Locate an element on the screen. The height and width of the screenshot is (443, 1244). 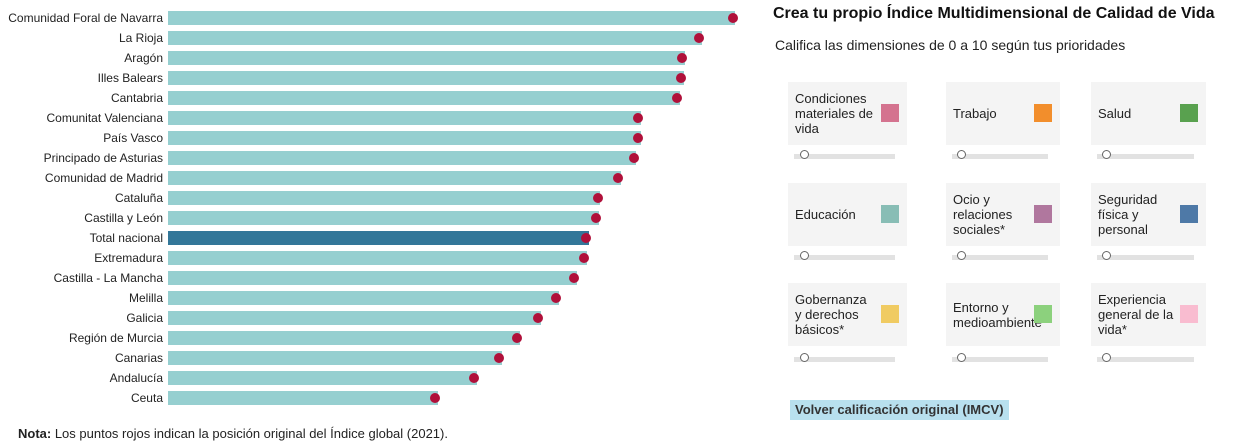
dimension-card: Educación is located at coordinates (847, 214).